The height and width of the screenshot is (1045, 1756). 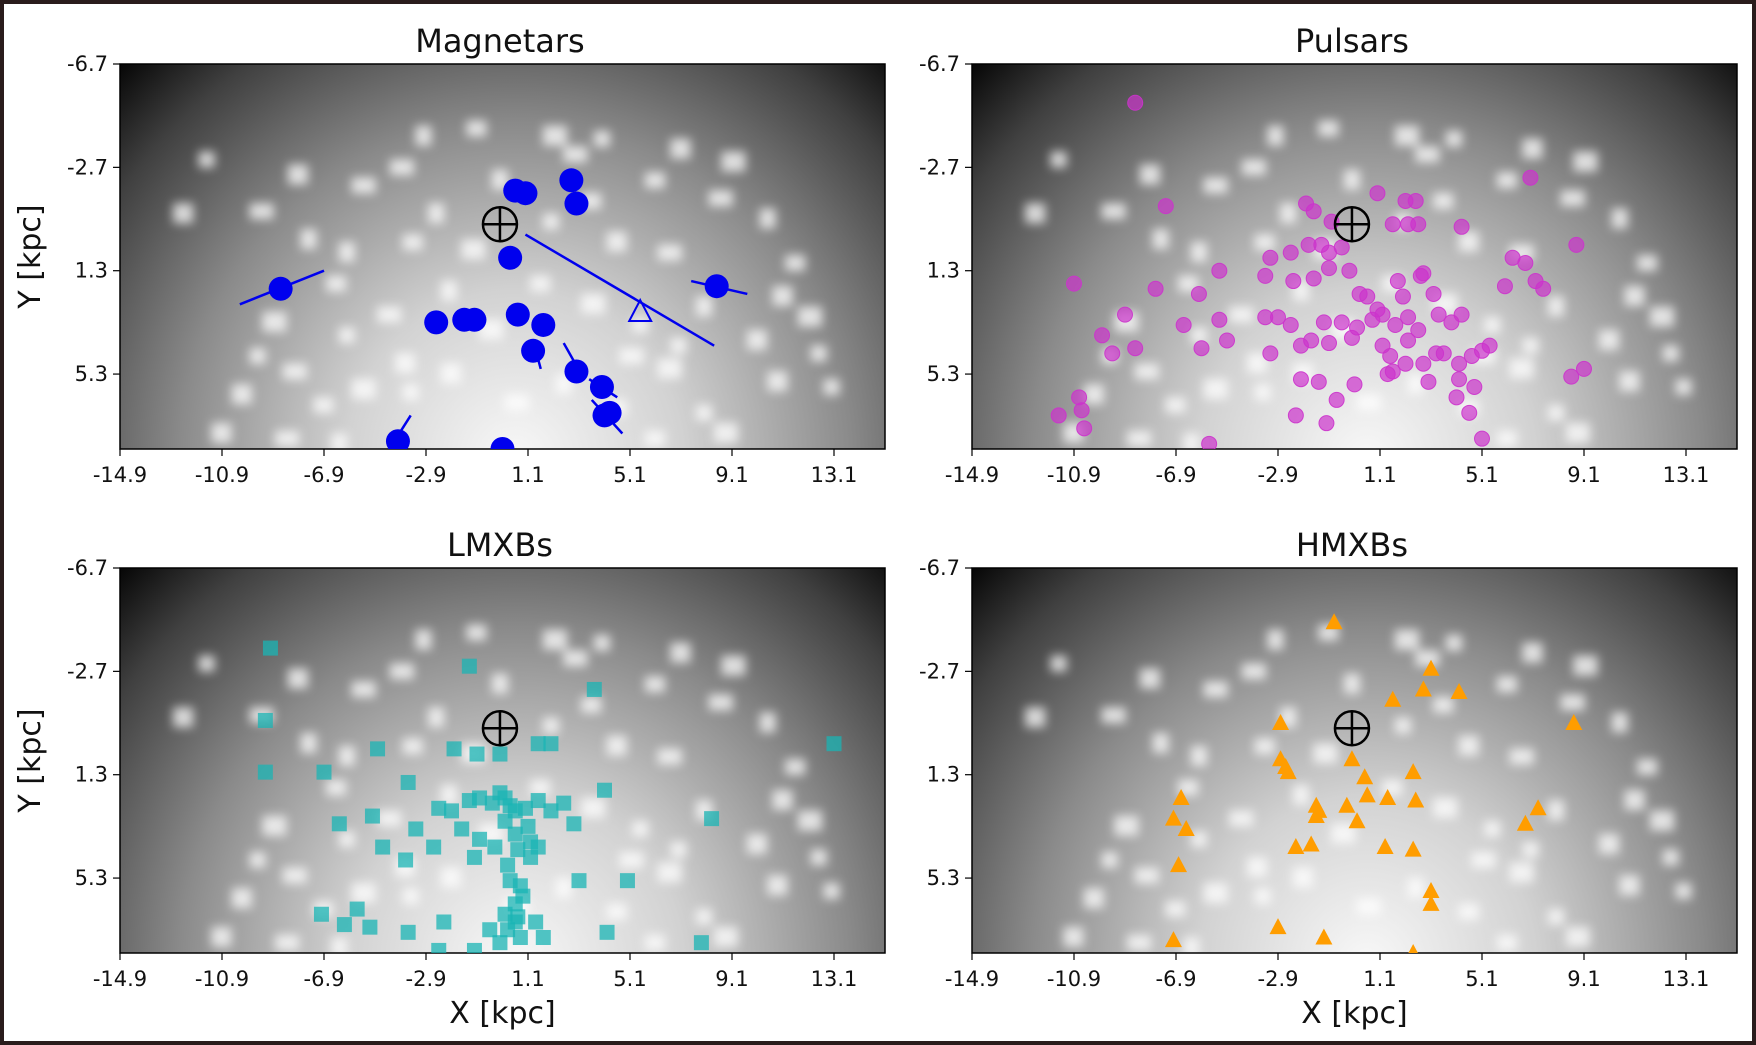 What do you see at coordinates (1358, 284) in the screenshot?
I see `galaxy-clumps` at bounding box center [1358, 284].